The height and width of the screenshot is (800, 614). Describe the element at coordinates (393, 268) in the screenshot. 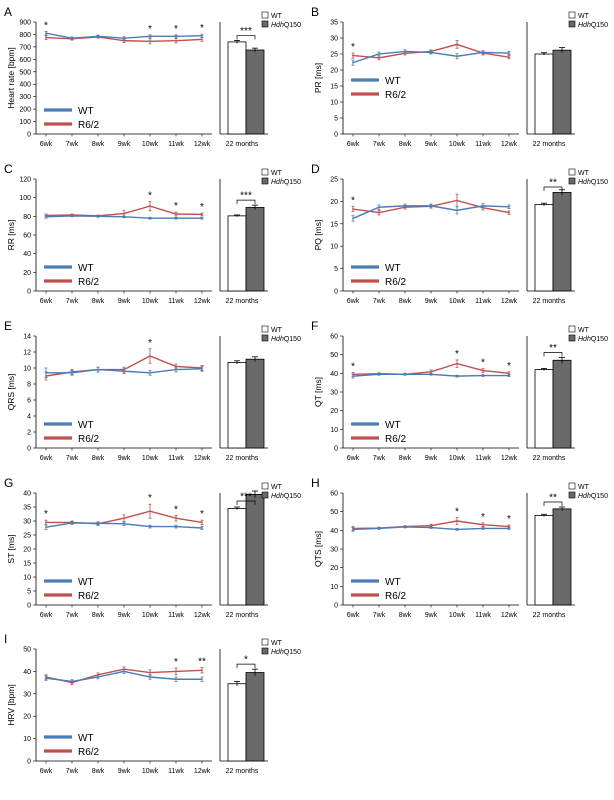

I see `legend-label: WT` at that location.